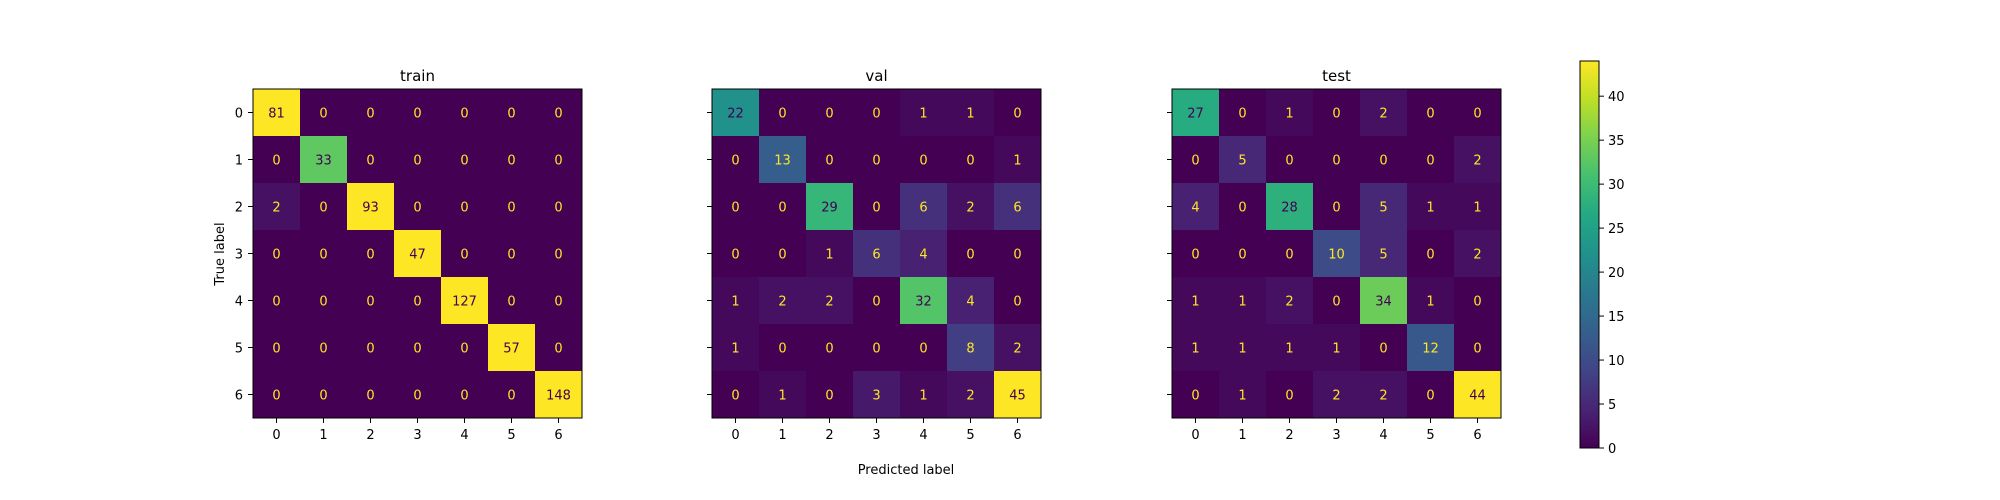 Image resolution: width=2000 pixels, height=500 pixels. Describe the element at coordinates (1616, 361) in the screenshot. I see `colorbar-tick-label: 10` at that location.